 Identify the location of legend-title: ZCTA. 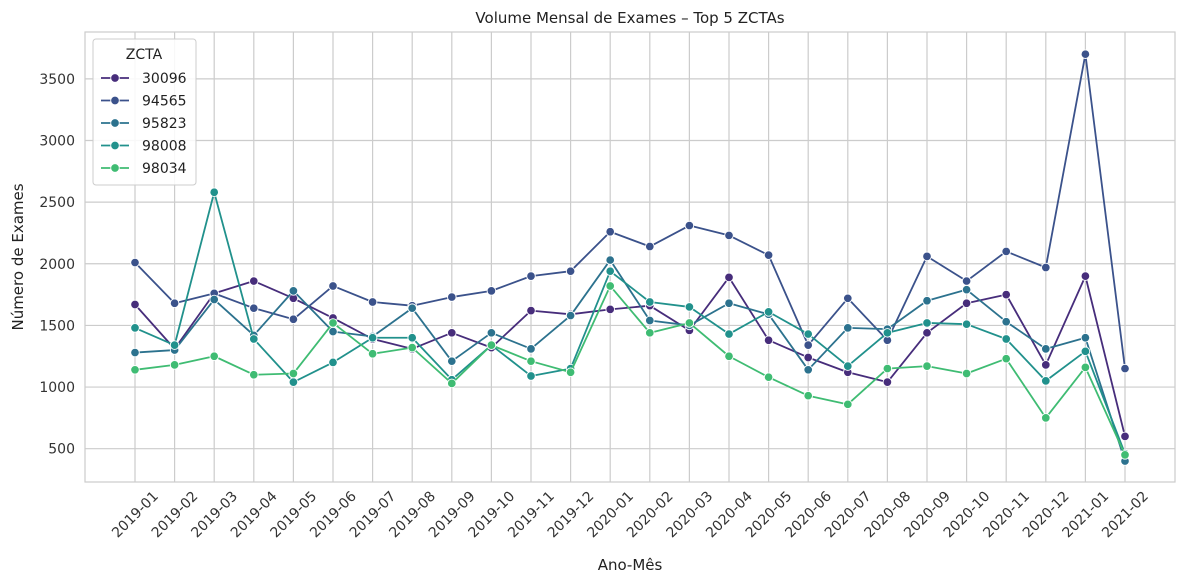
(144, 55).